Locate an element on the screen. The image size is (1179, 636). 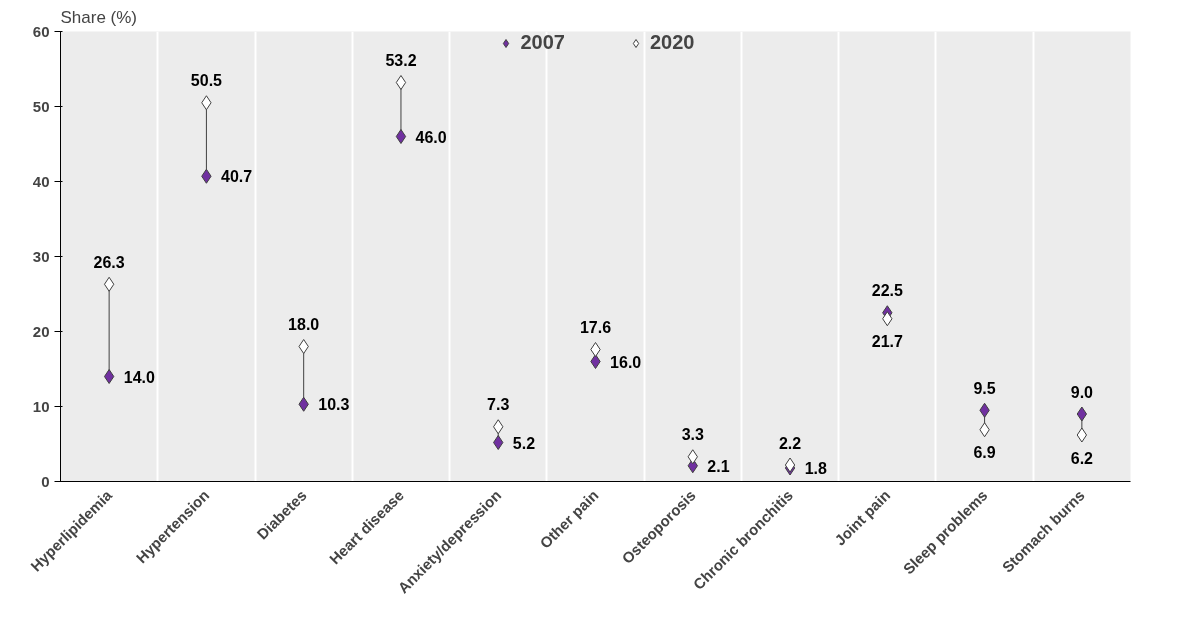
data-label: 50.5 is located at coordinates (206, 81).